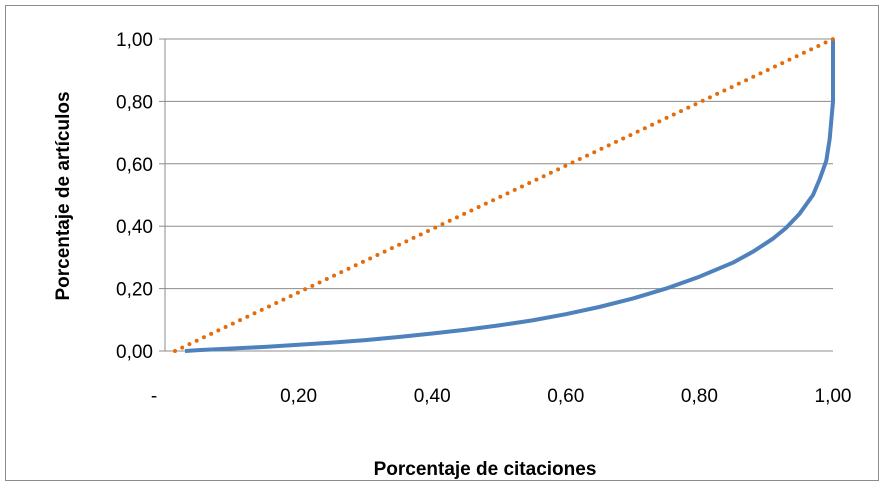 The width and height of the screenshot is (886, 488). I want to click on x-tick-label: -, so click(154, 396).